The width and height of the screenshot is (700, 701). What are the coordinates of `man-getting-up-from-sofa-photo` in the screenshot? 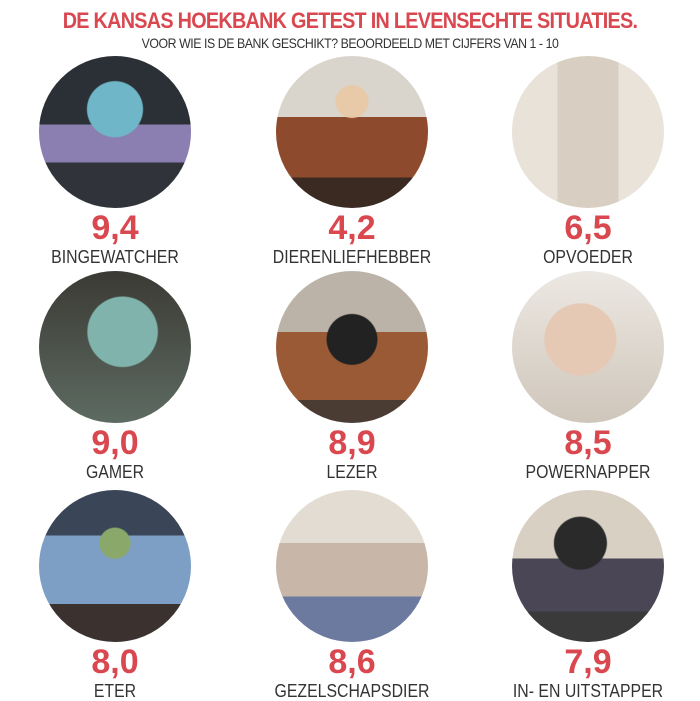 It's located at (588, 566).